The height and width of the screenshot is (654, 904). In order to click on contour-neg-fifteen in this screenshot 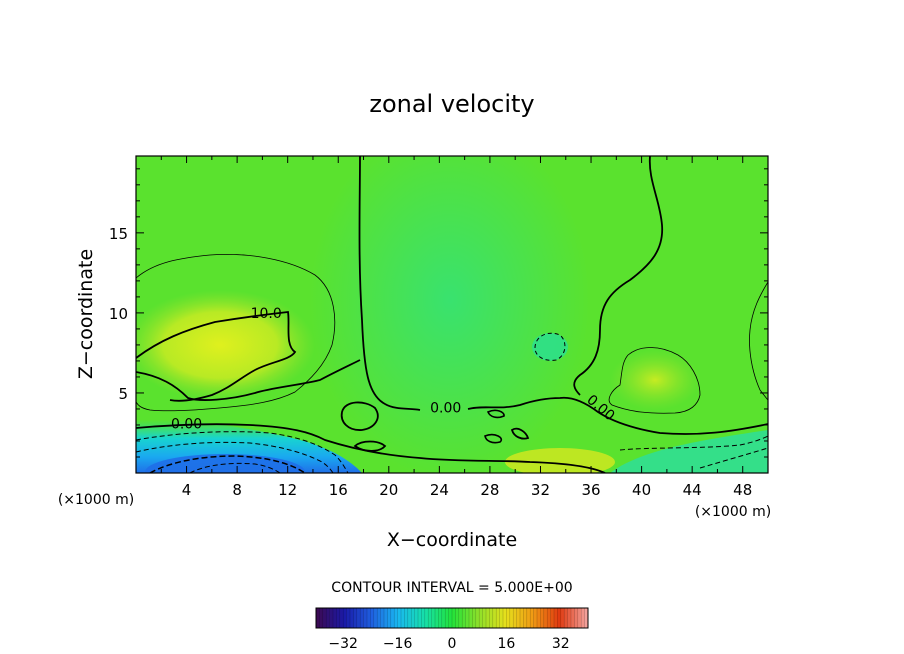, I will do `click(227, 464)`.